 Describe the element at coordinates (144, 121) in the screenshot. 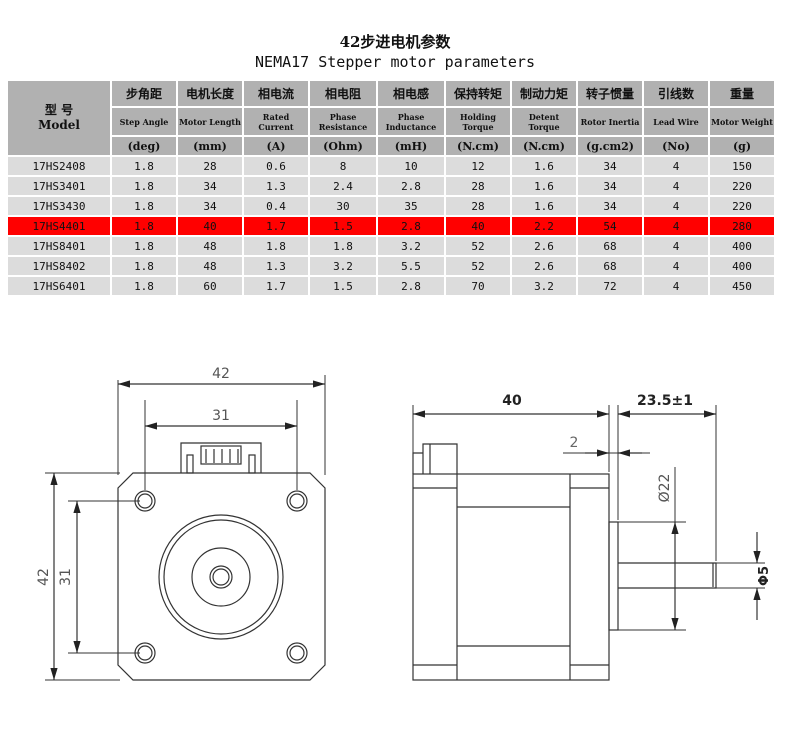

I see `col-header-en: Step Angle` at that location.